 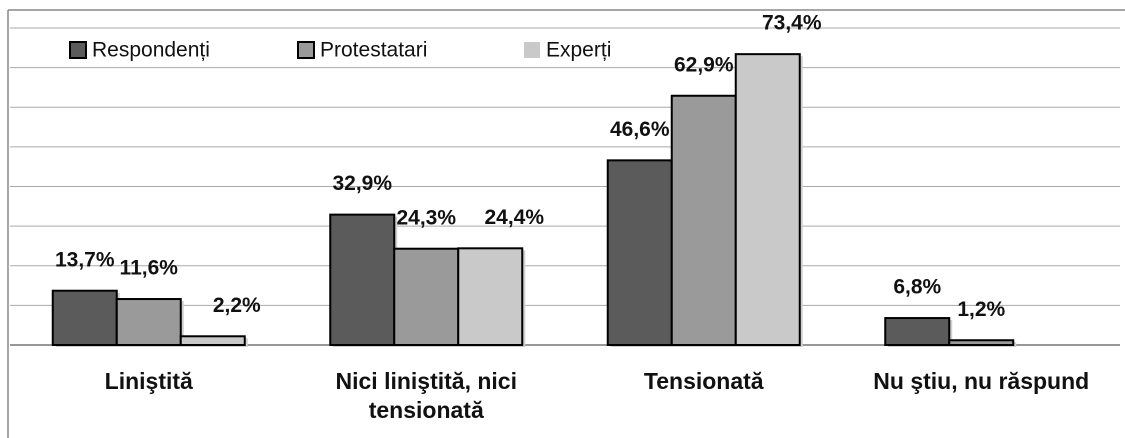 What do you see at coordinates (640, 129) in the screenshot?
I see `value-label: 46,6%` at bounding box center [640, 129].